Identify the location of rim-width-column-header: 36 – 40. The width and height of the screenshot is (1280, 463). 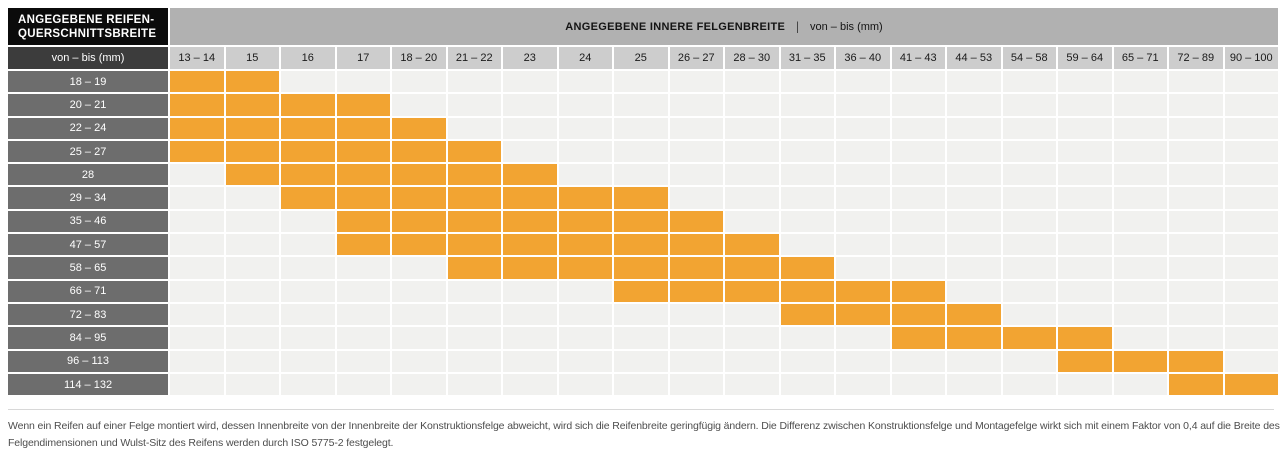
(863, 58).